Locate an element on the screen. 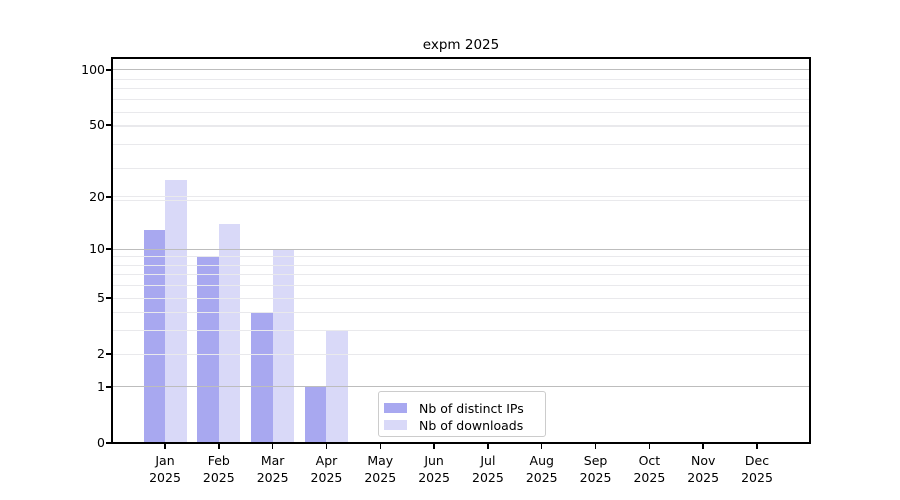  legend-label-downloads: Nb of downloads is located at coordinates (471, 425).